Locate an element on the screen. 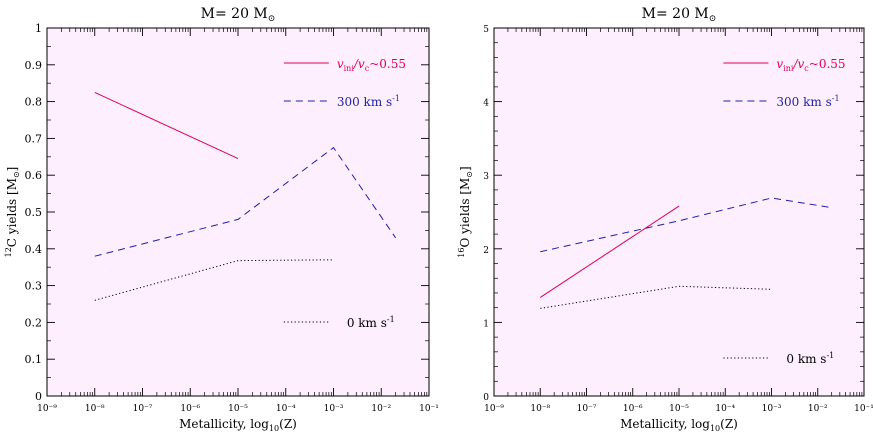  ylabel-text: O yields [M is located at coordinates (465, 213).